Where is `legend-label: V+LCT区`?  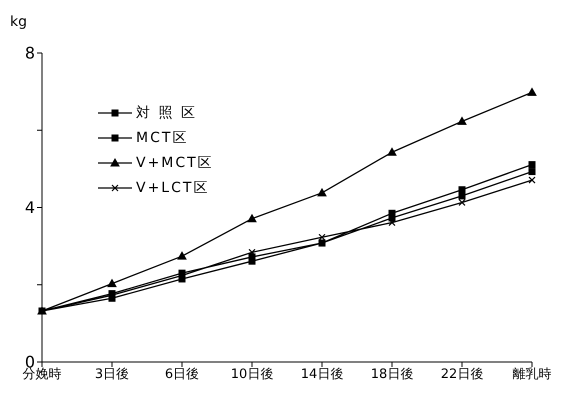 legend-label: V+LCT区 is located at coordinates (173, 187).